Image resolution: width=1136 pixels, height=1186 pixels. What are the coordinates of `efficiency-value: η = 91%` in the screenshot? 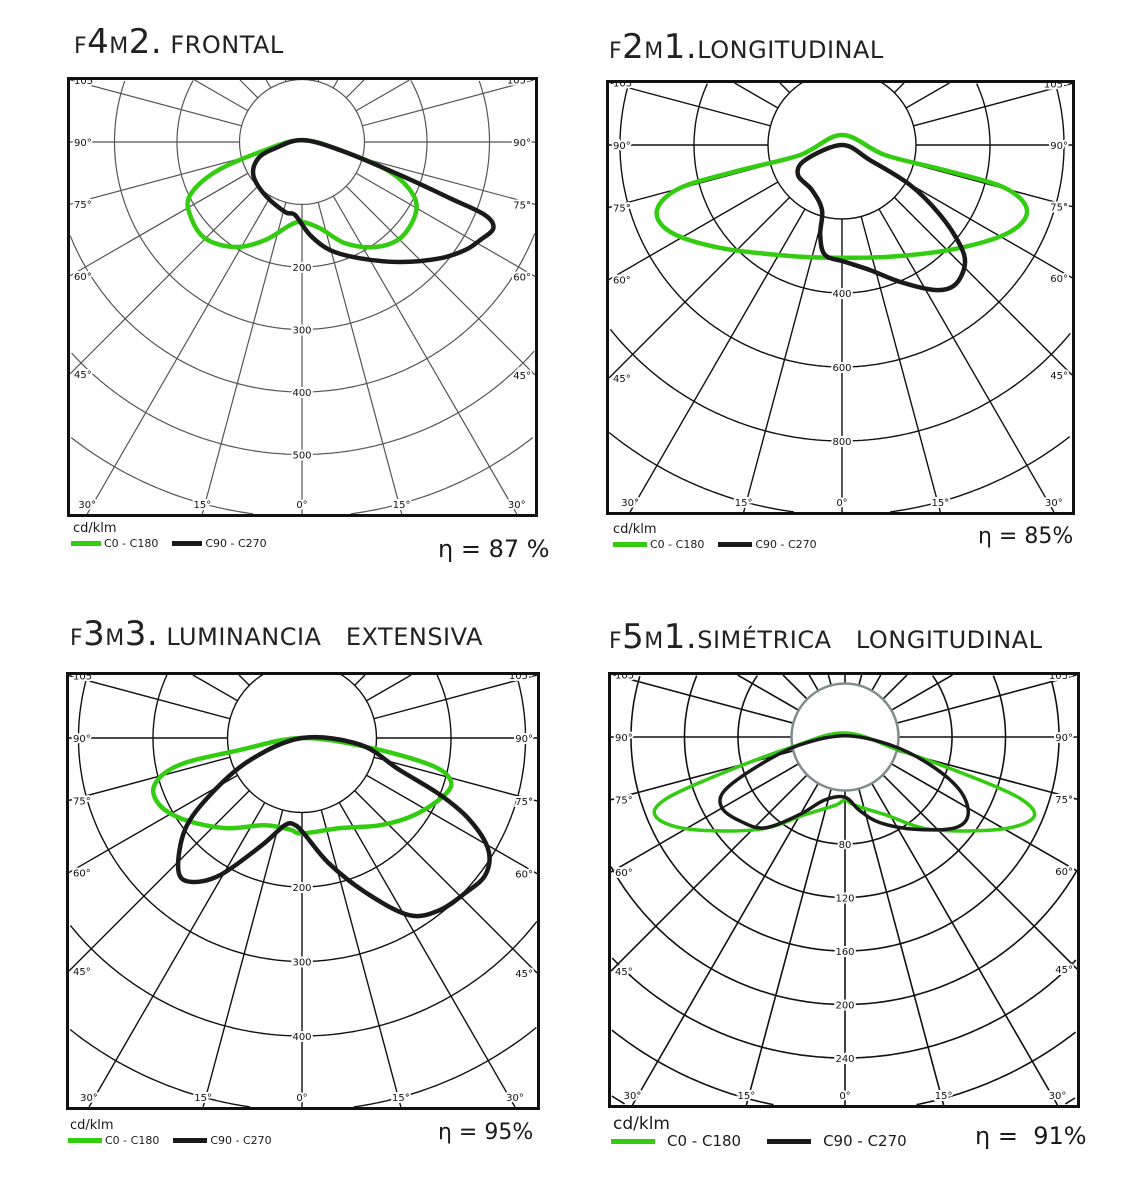 It's located at (1031, 1136).